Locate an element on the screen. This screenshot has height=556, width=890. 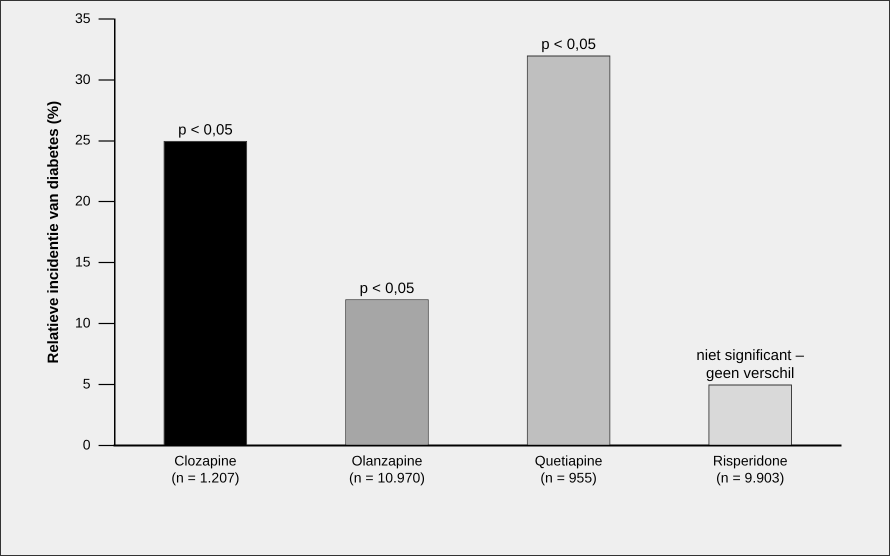
y-tick-label: 20 is located at coordinates (82, 200).